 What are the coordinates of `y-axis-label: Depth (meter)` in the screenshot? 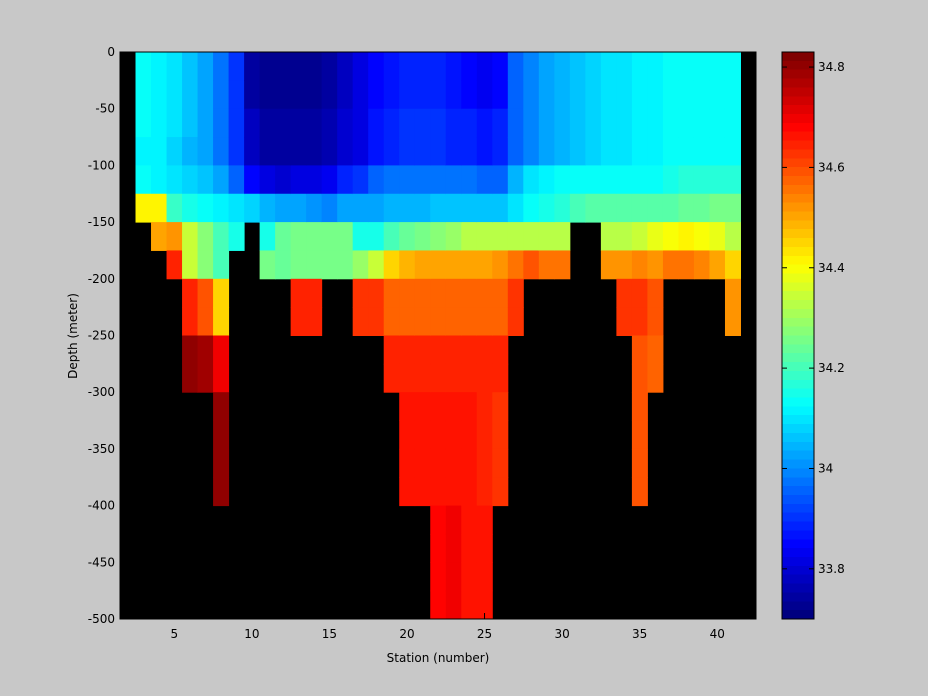 It's located at (73, 336).